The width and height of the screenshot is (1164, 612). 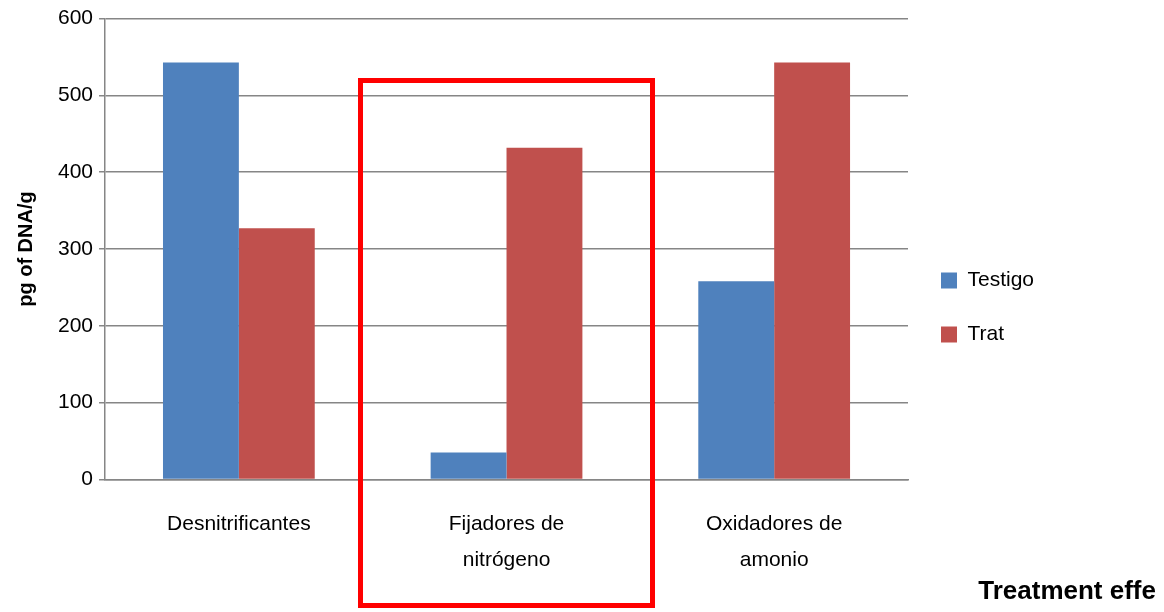 I want to click on text: Treatment effe, so click(x=1067, y=590).